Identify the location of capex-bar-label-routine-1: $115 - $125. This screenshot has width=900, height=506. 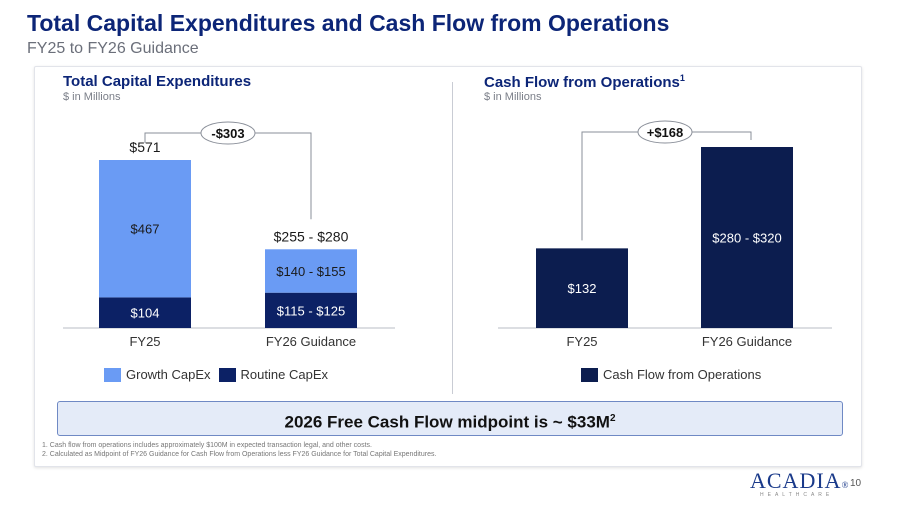
(311, 310).